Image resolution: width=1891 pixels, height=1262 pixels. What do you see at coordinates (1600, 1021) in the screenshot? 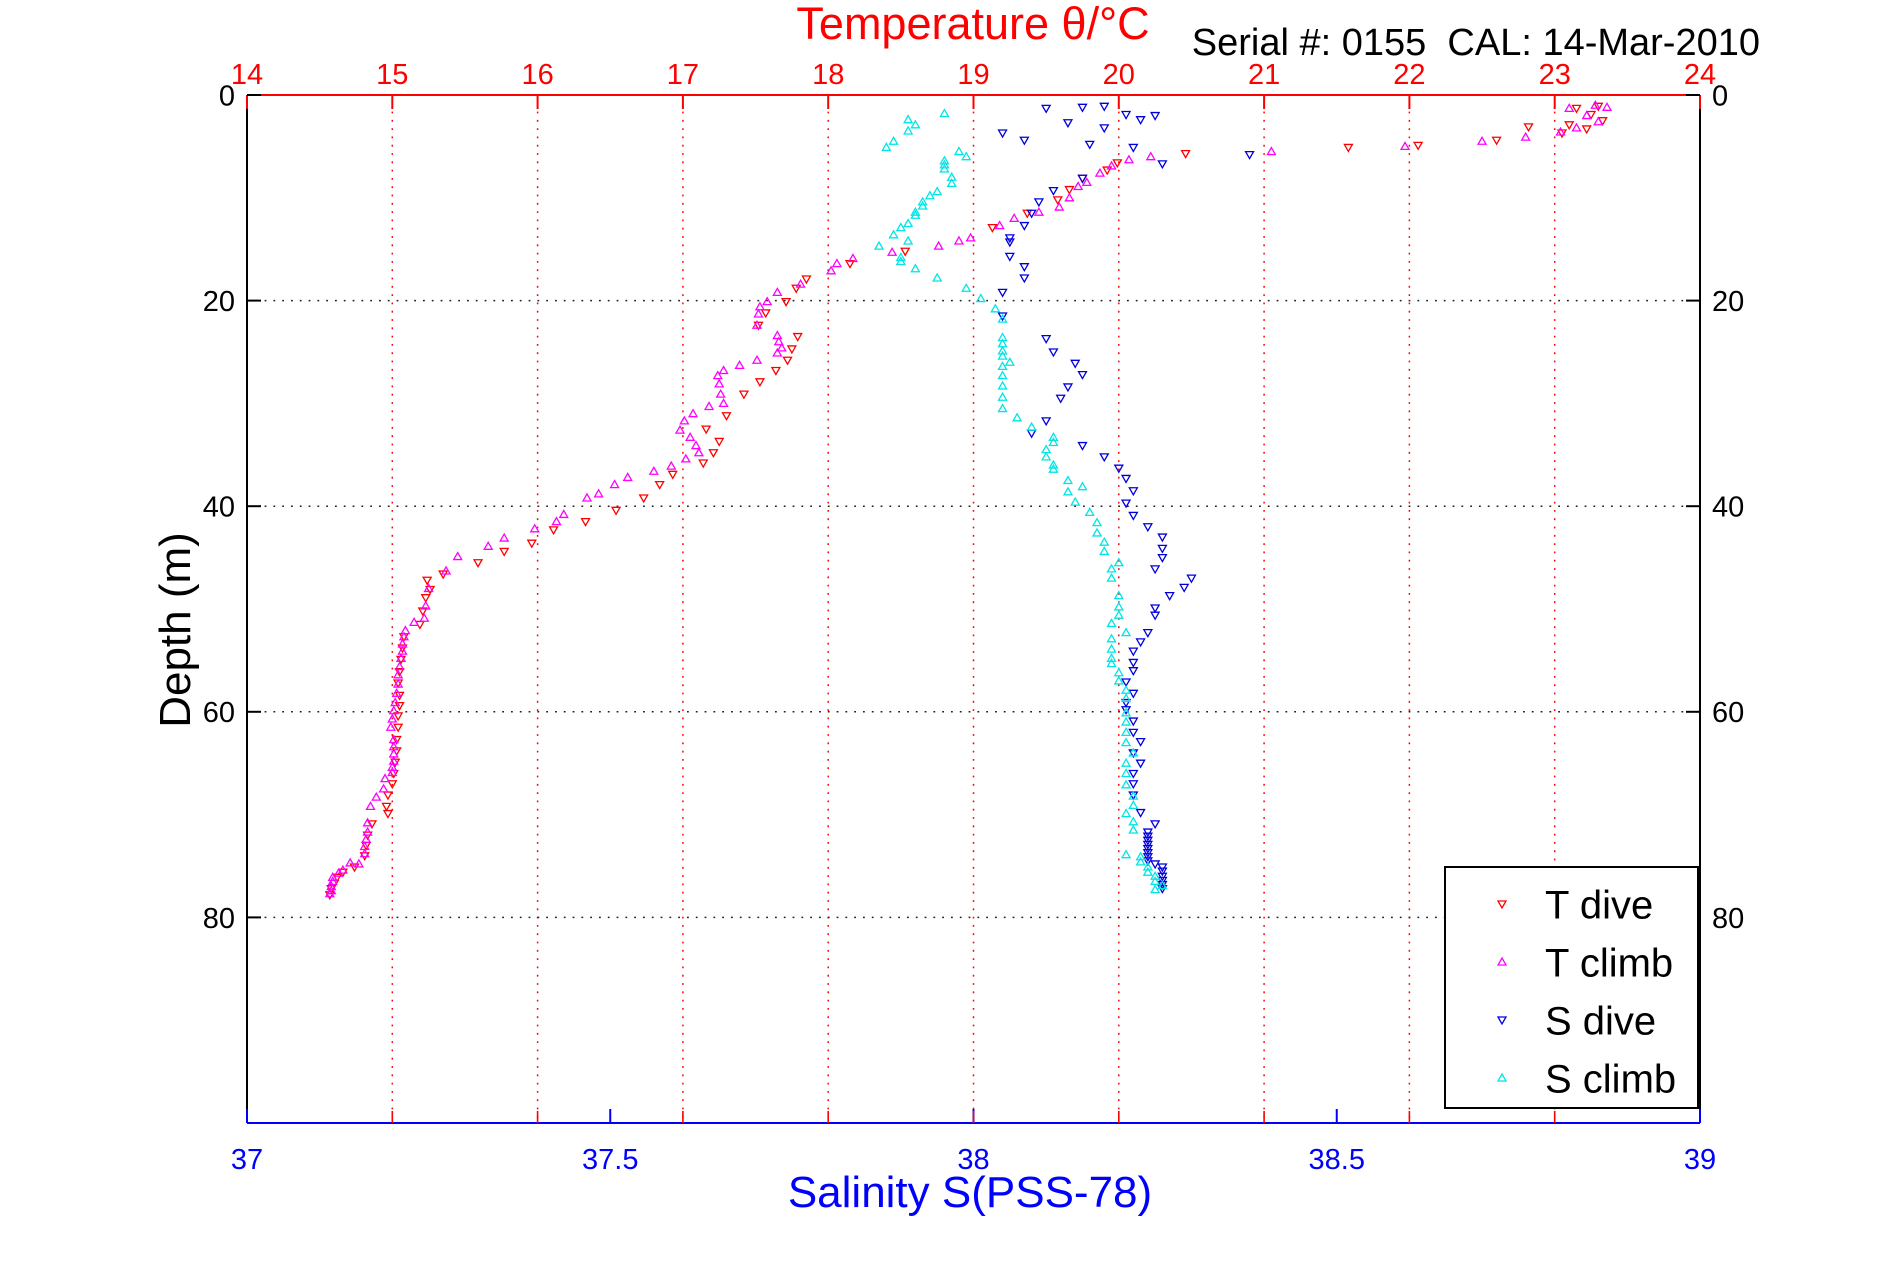
I see `legend-entry-label: S dive` at bounding box center [1600, 1021].